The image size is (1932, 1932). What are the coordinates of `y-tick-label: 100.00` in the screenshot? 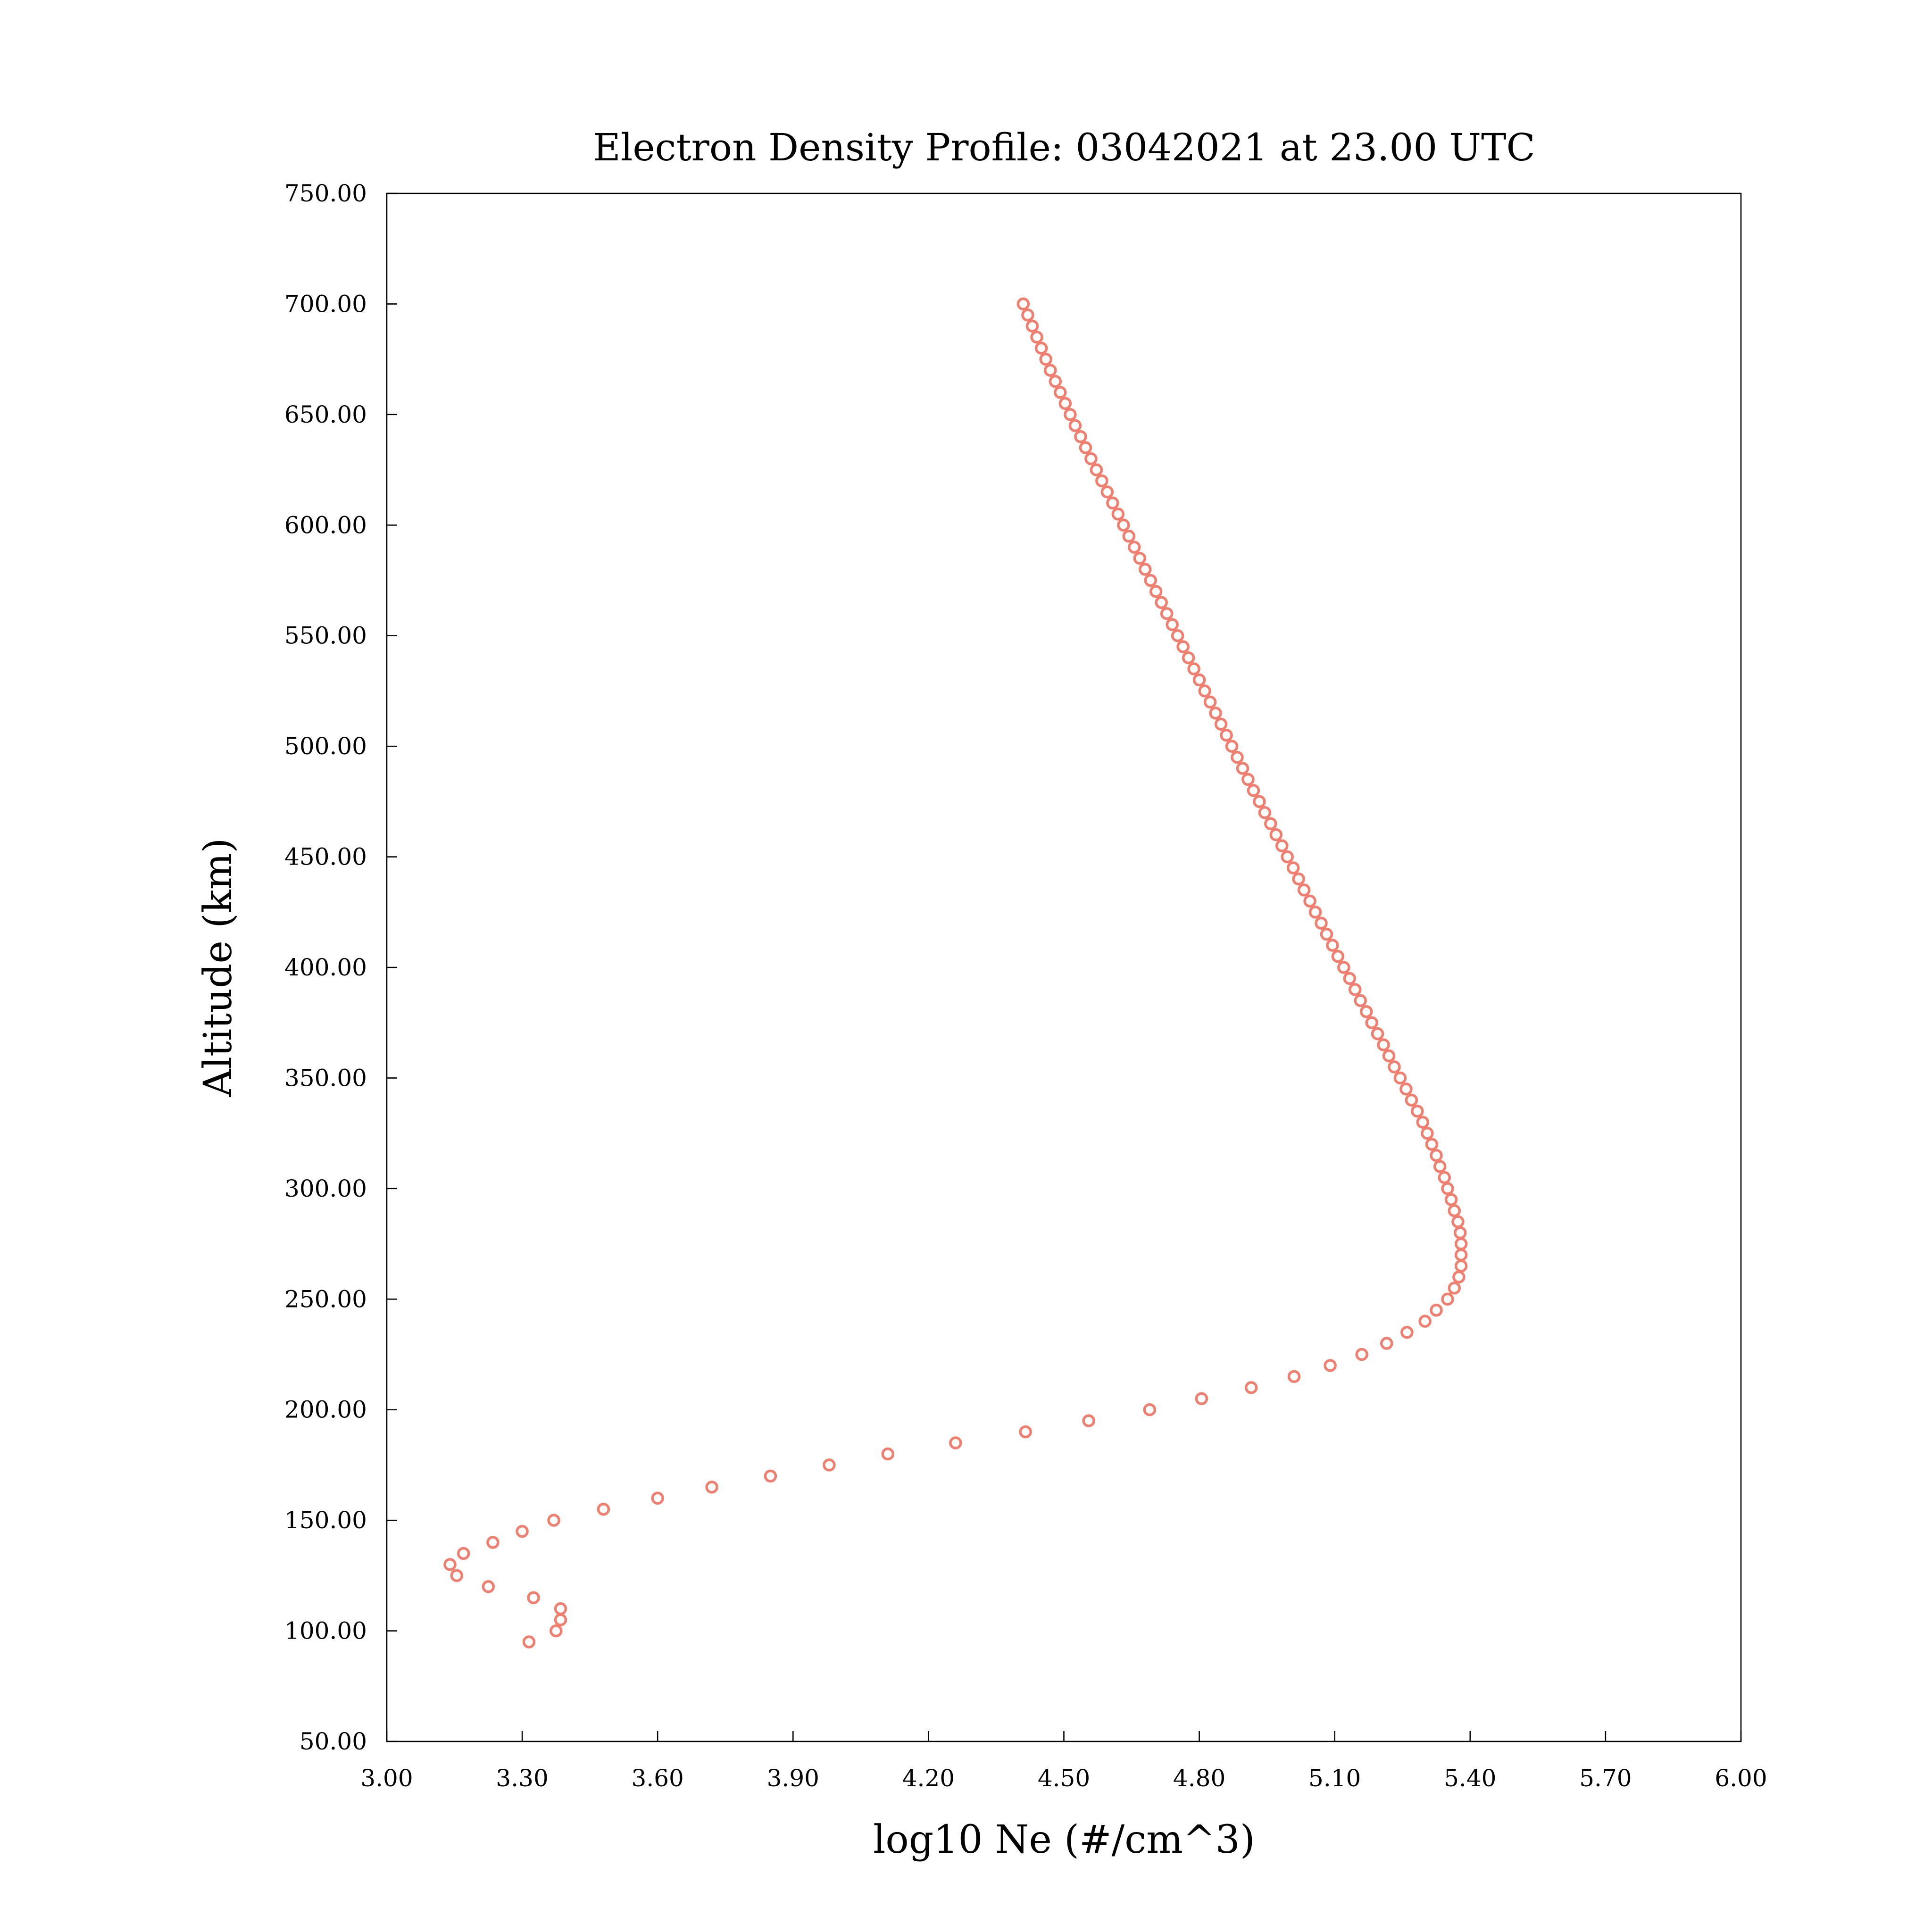 It's located at (325, 1631).